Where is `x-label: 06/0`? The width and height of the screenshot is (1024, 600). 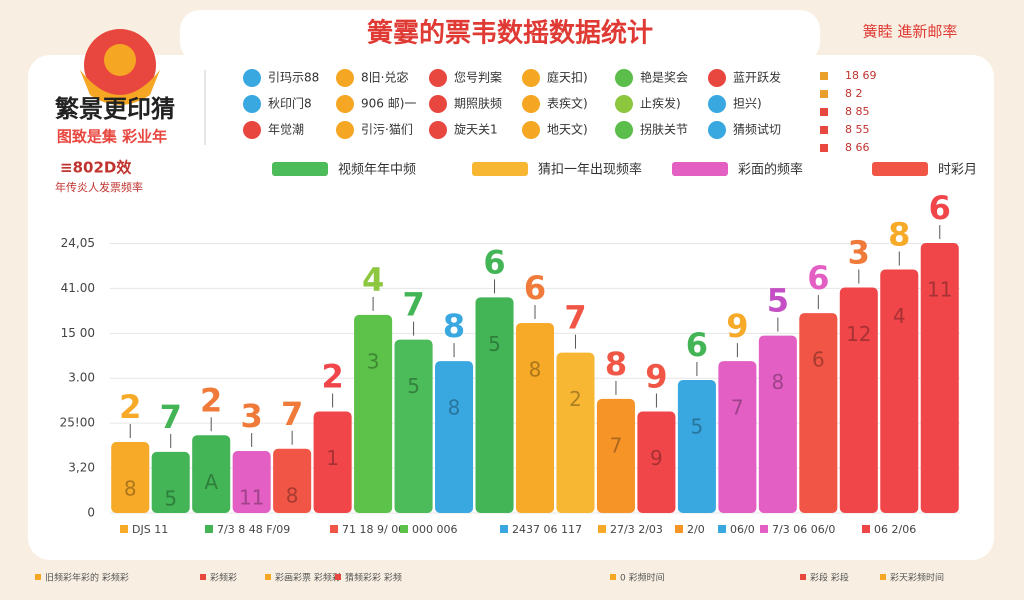 x-label: 06/0 is located at coordinates (742, 529).